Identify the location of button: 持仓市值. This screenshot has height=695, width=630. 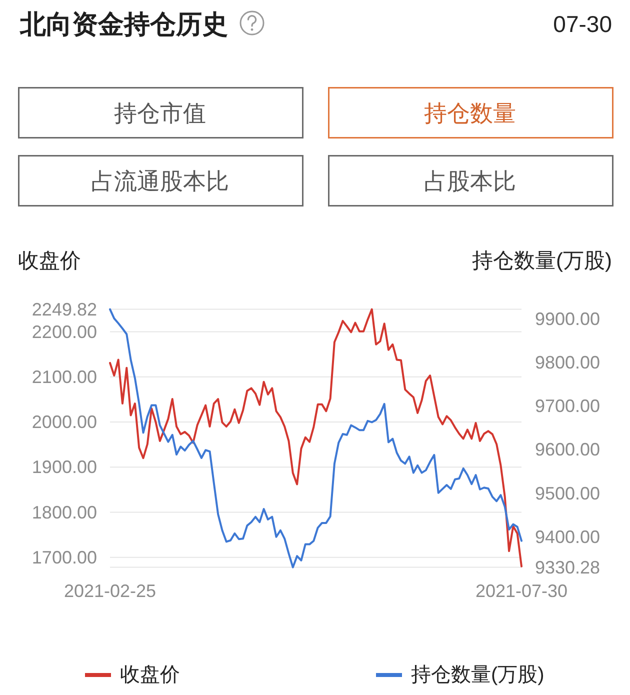
(161, 112).